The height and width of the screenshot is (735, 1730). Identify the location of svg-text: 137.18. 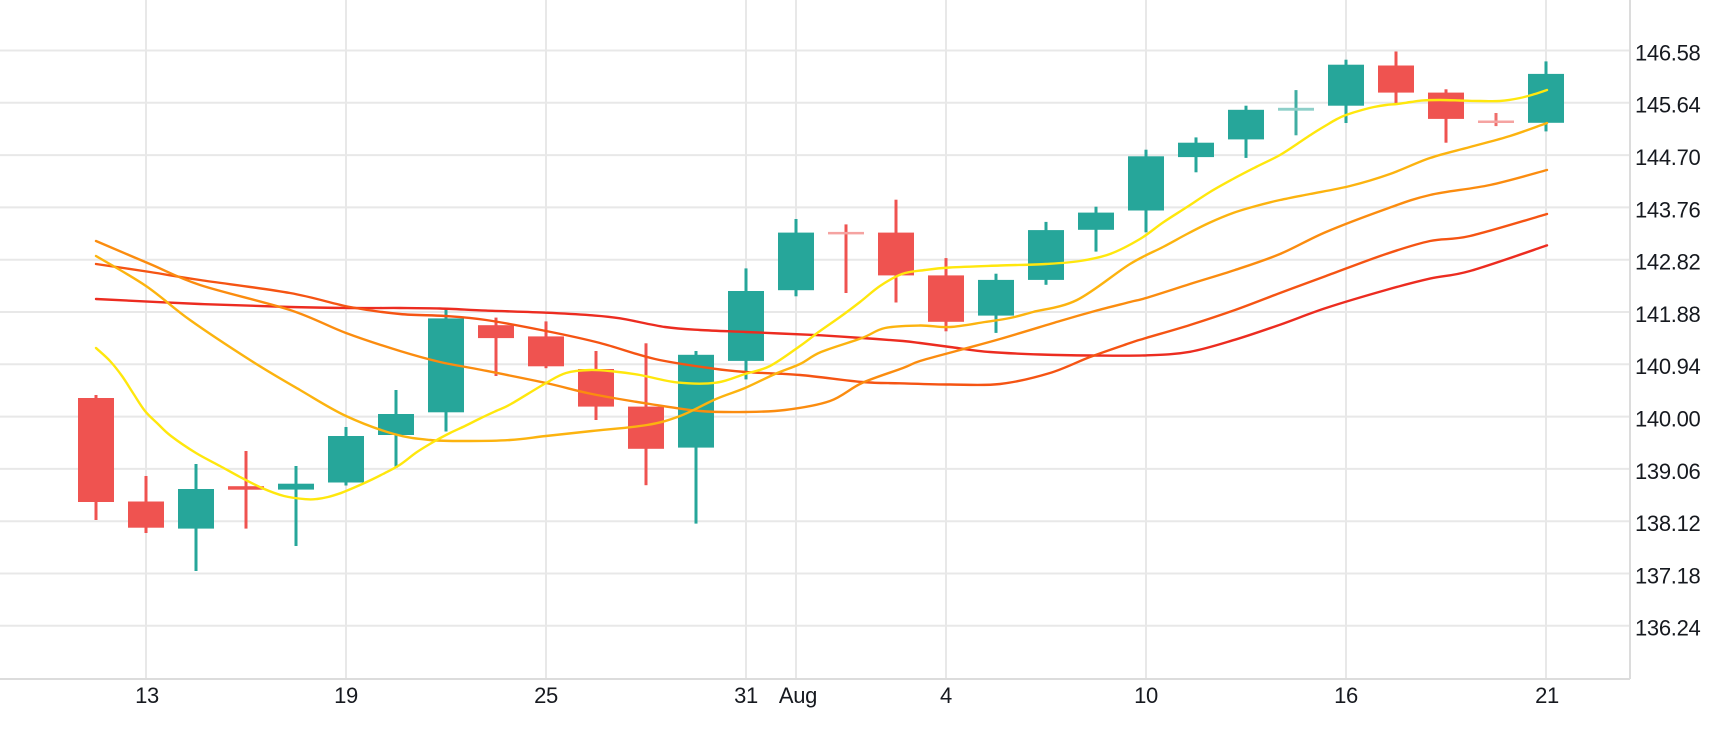
(1668, 575).